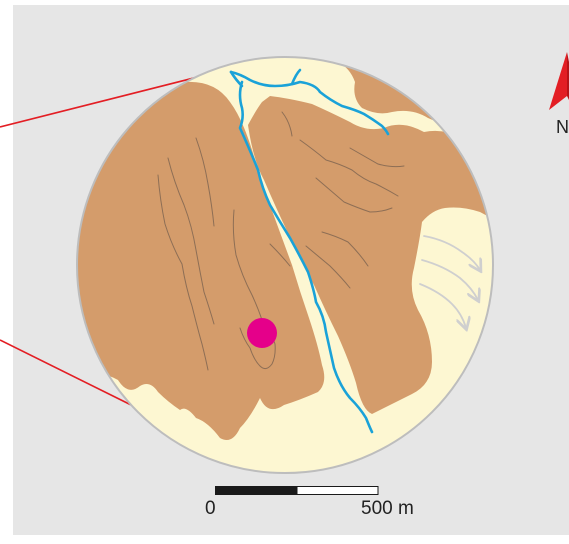  What do you see at coordinates (210, 508) in the screenshot?
I see `scale-start-label: 0` at bounding box center [210, 508].